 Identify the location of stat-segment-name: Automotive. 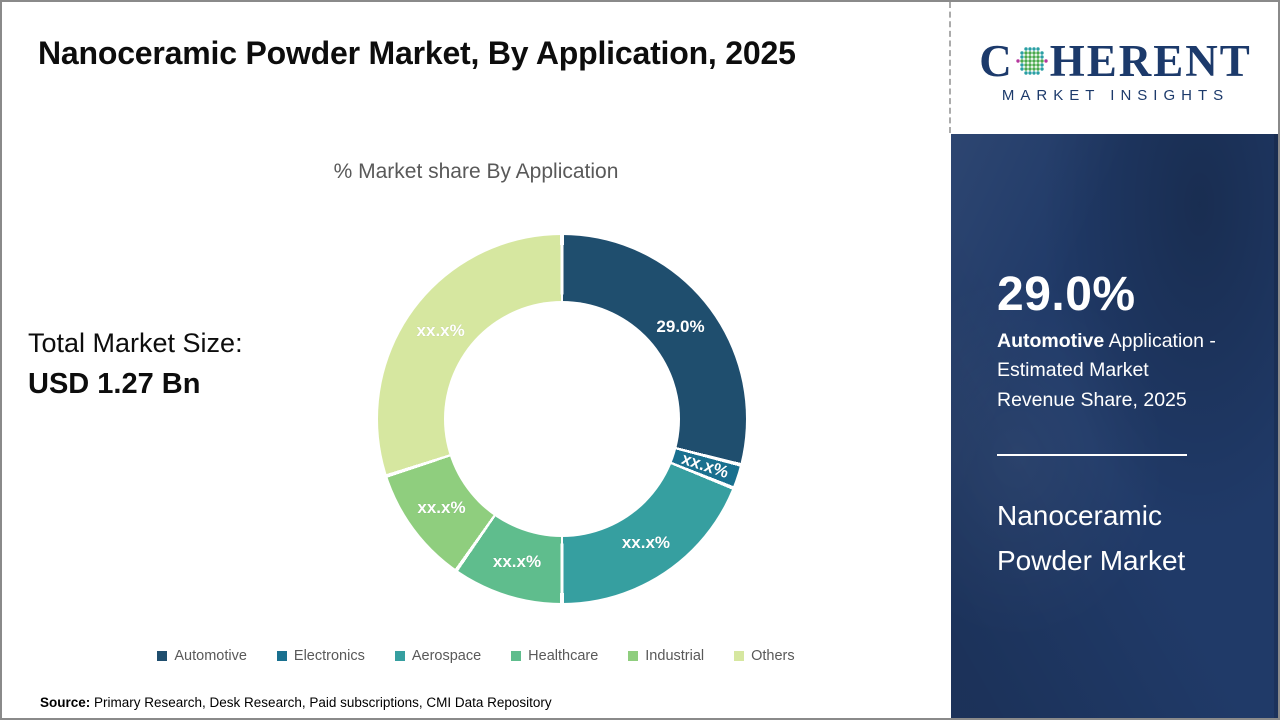
(1051, 341).